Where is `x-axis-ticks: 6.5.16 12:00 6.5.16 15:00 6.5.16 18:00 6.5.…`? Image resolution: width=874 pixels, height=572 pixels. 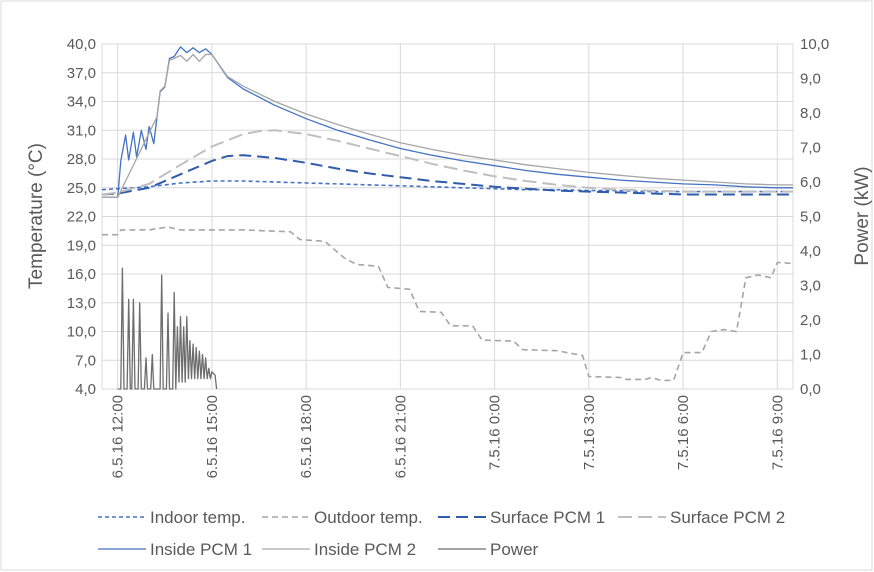 x-axis-ticks: 6.5.16 12:00 6.5.16 15:00 6.5.16 18:00 6.5.… is located at coordinates (448, 436).